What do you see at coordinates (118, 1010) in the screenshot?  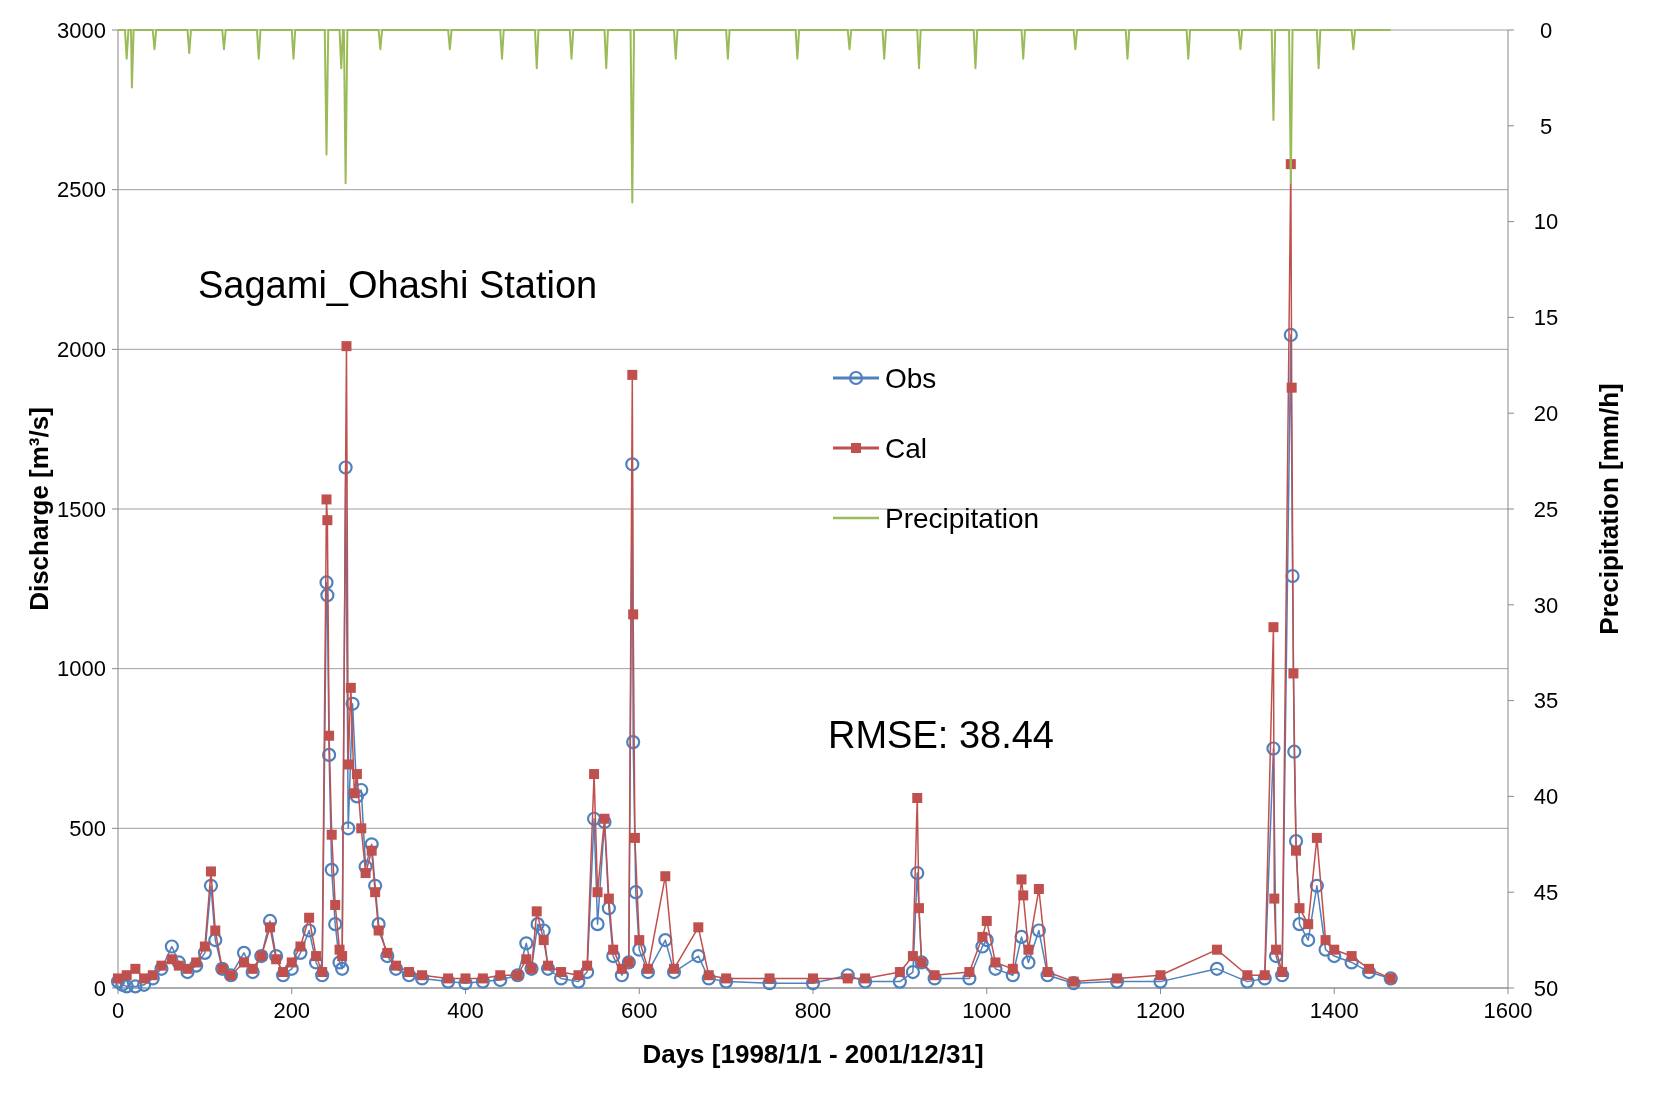 I see `x-tick-label: 0` at bounding box center [118, 1010].